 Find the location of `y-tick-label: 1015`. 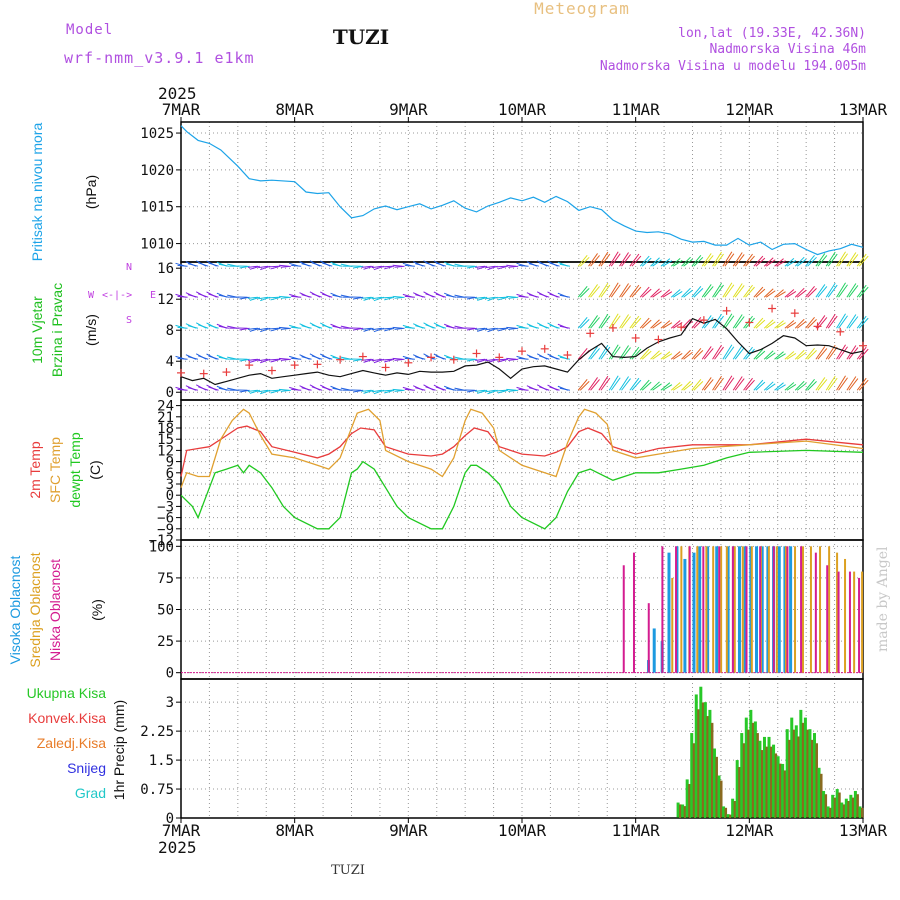

y-tick-label: 1015 is located at coordinates (157, 208).